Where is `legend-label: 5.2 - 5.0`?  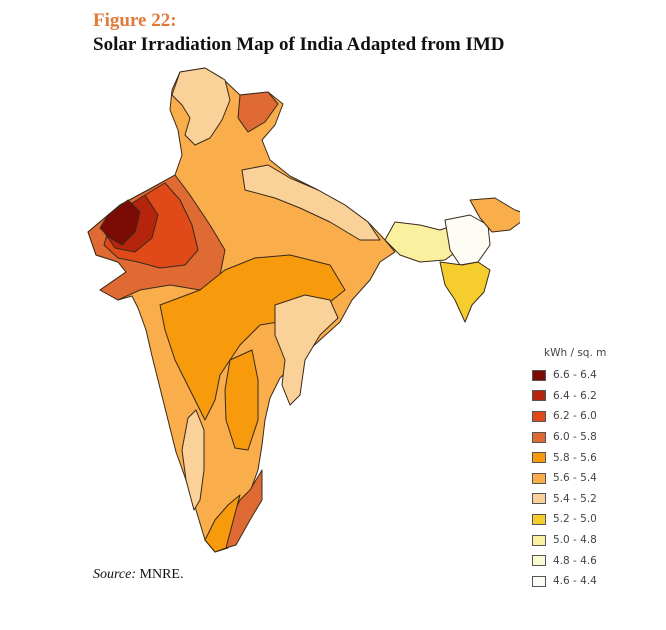
legend-label: 5.2 - 5.0 is located at coordinates (575, 519).